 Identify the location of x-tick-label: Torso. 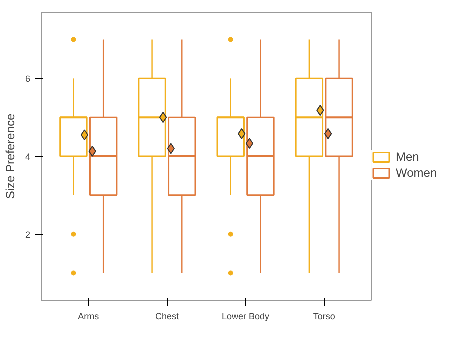
(324, 317).